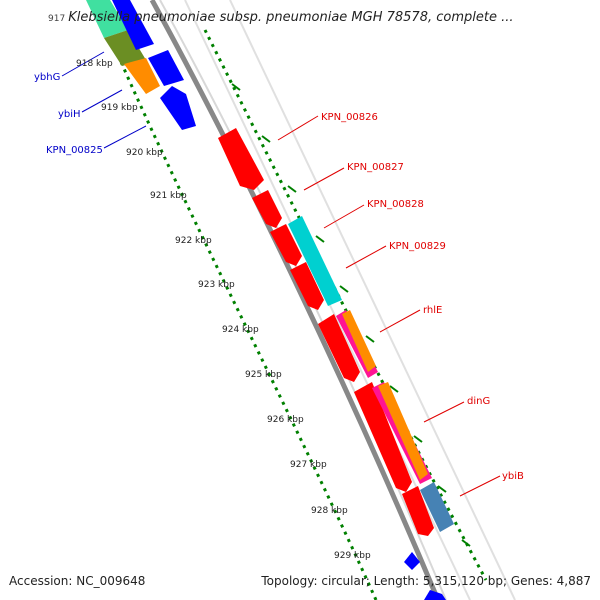 The width and height of the screenshot is (600, 600). Describe the element at coordinates (478, 401) in the screenshot. I see `gene-label-dinG: dinG` at that location.